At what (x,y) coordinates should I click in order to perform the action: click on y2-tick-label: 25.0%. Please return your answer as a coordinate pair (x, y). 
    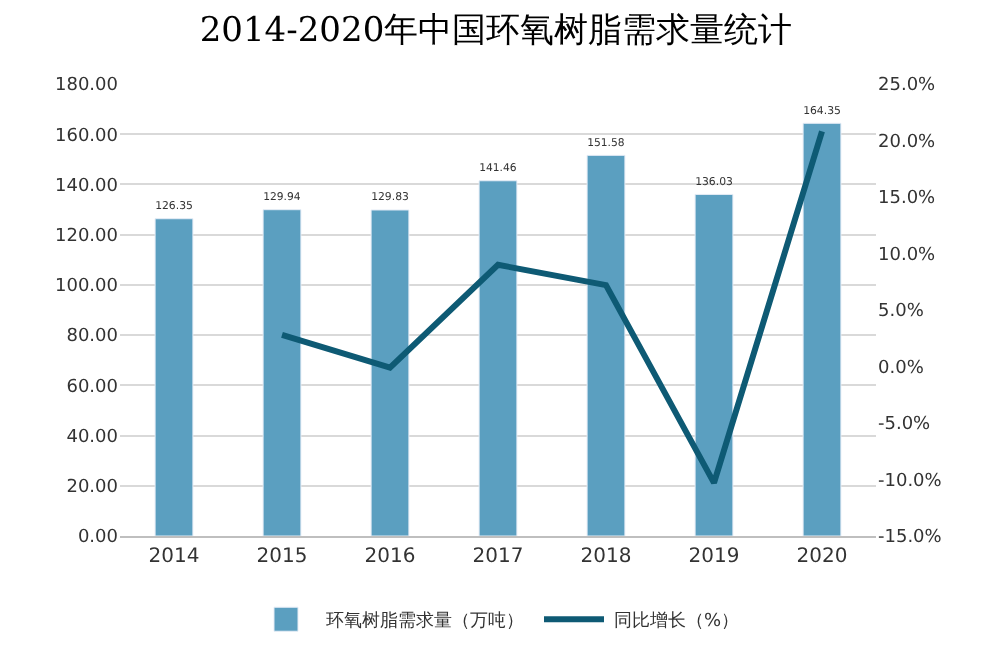
    Looking at the image, I should click on (907, 86).